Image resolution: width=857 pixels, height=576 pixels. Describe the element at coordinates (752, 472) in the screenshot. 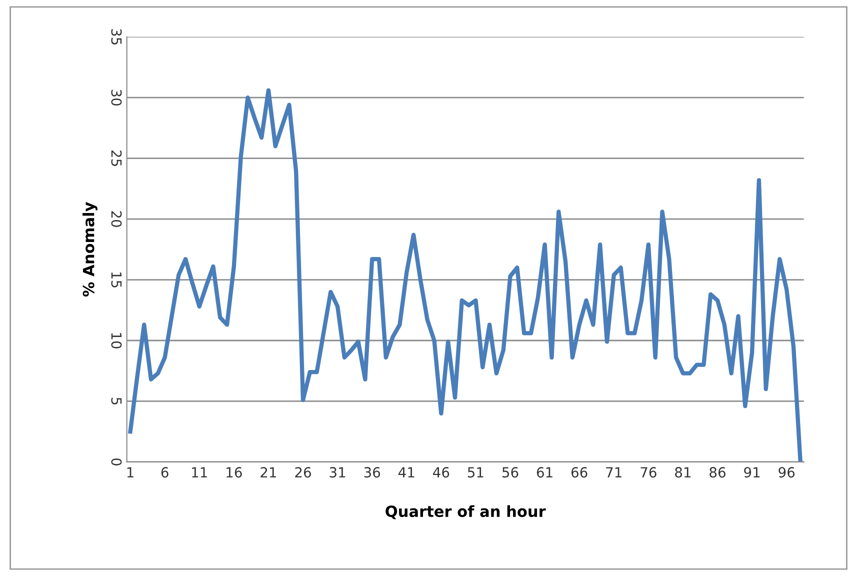

I see `x-tick-label: 91` at that location.